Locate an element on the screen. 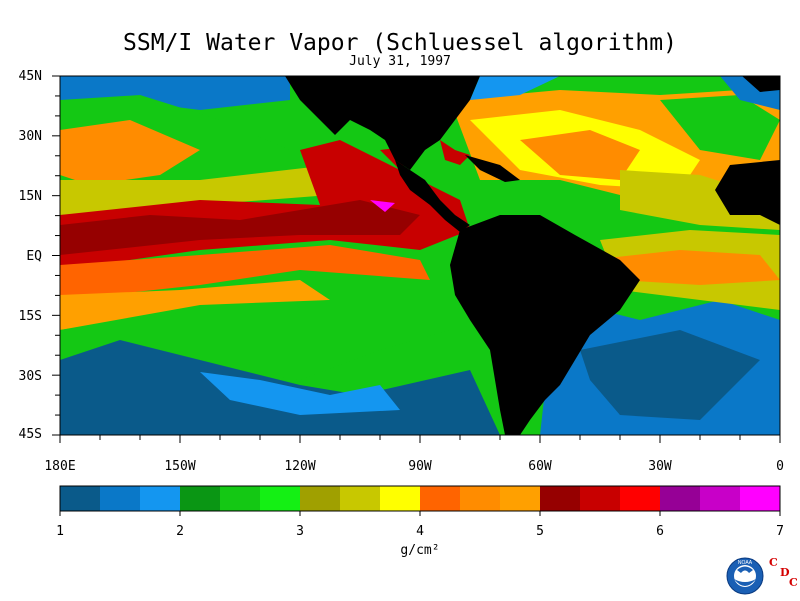  lon-label-180e: 180E is located at coordinates (60, 466).